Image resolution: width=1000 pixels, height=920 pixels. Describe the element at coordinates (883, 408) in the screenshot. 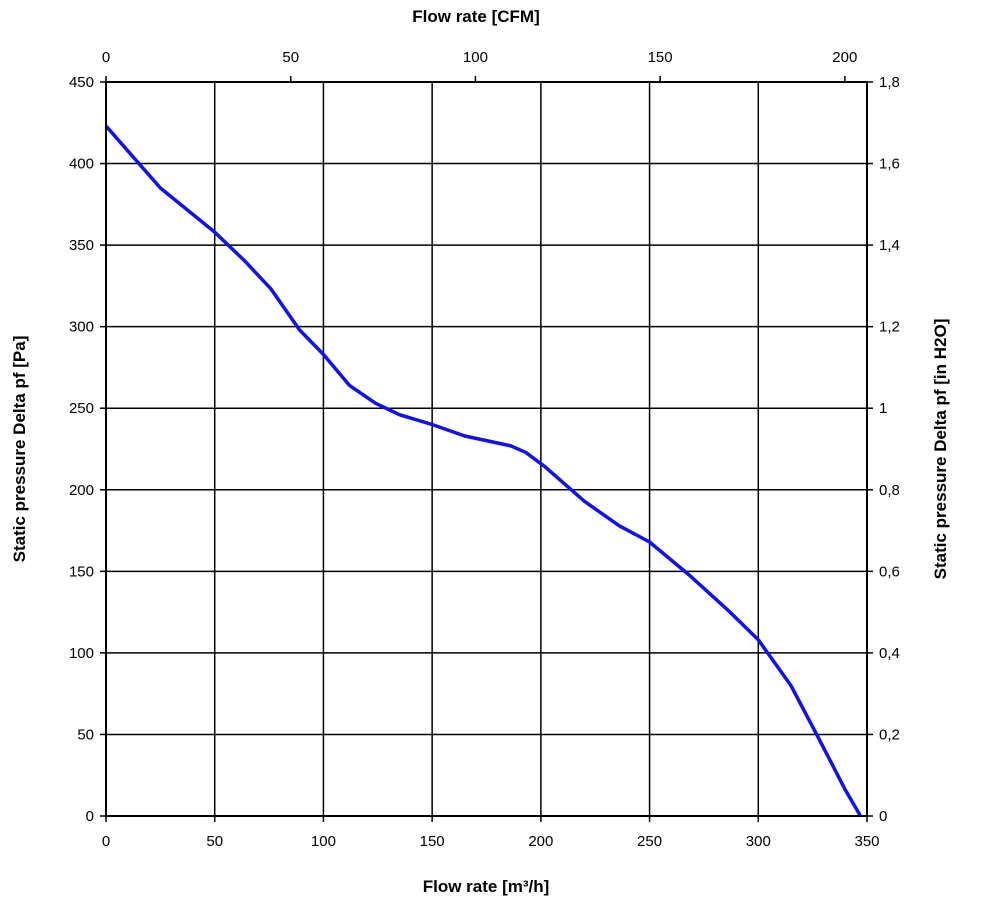

I see `y2-tick-label: 1` at that location.